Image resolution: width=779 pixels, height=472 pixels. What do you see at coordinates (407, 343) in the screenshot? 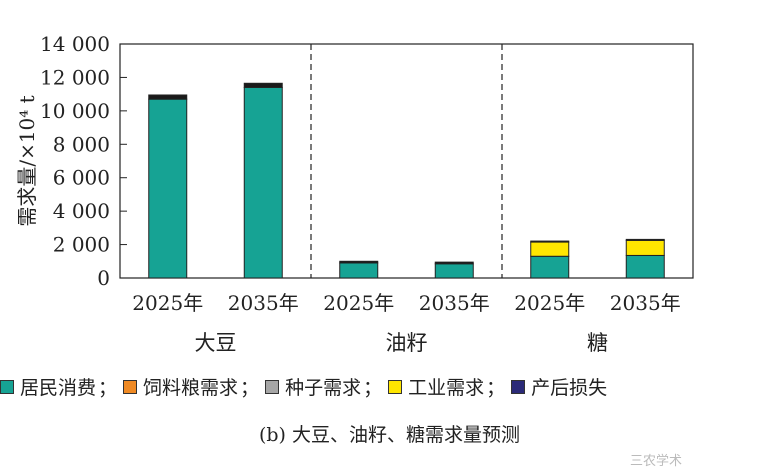
I see `group-label: 油籽` at bounding box center [407, 343].